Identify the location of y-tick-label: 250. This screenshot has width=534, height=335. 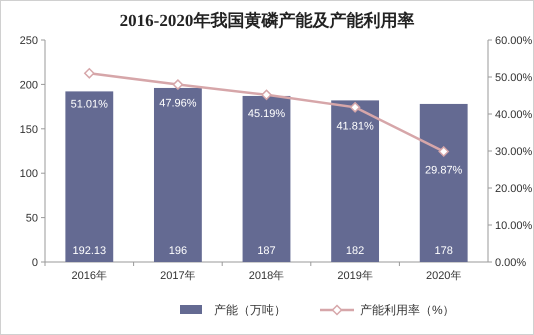
(29, 41).